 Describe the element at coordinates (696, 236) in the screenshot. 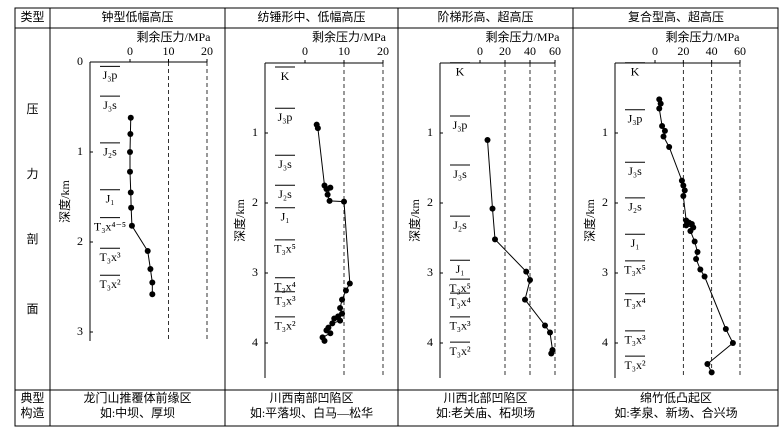

I see `trend-line` at that location.